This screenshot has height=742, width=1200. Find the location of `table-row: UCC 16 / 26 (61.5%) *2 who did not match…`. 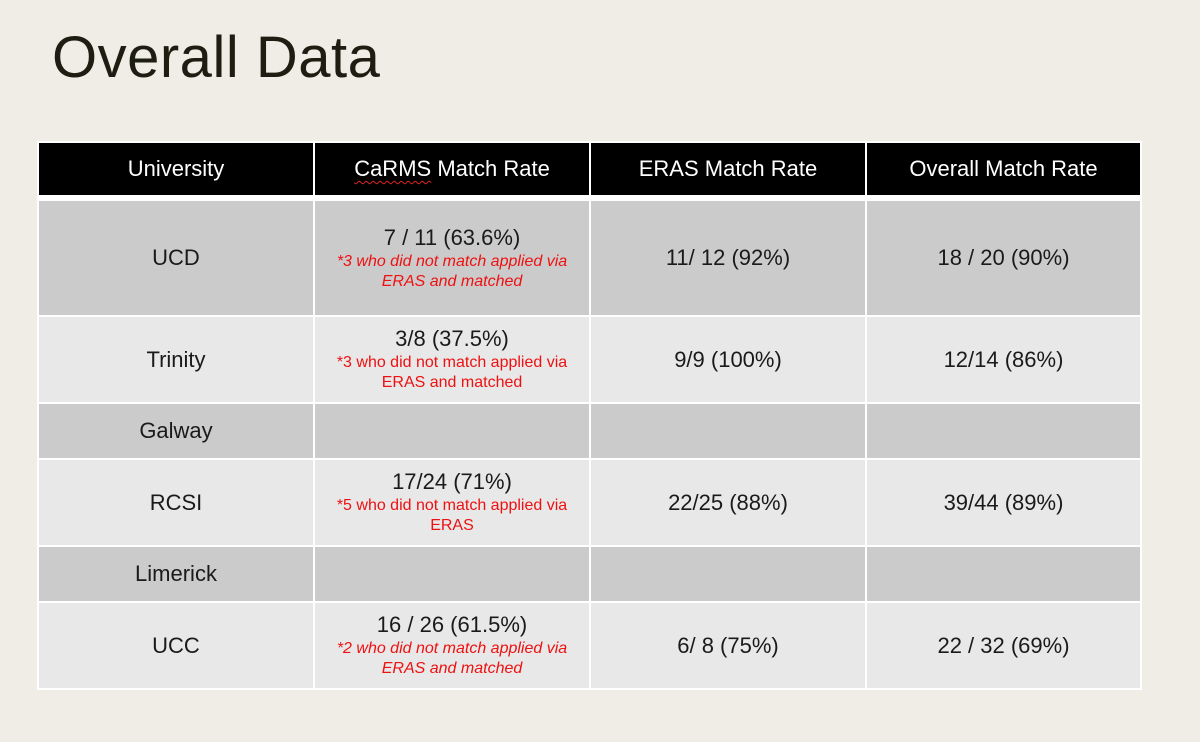

table-row: UCC 16 / 26 (61.5%) *2 who did not match… is located at coordinates (589, 645).